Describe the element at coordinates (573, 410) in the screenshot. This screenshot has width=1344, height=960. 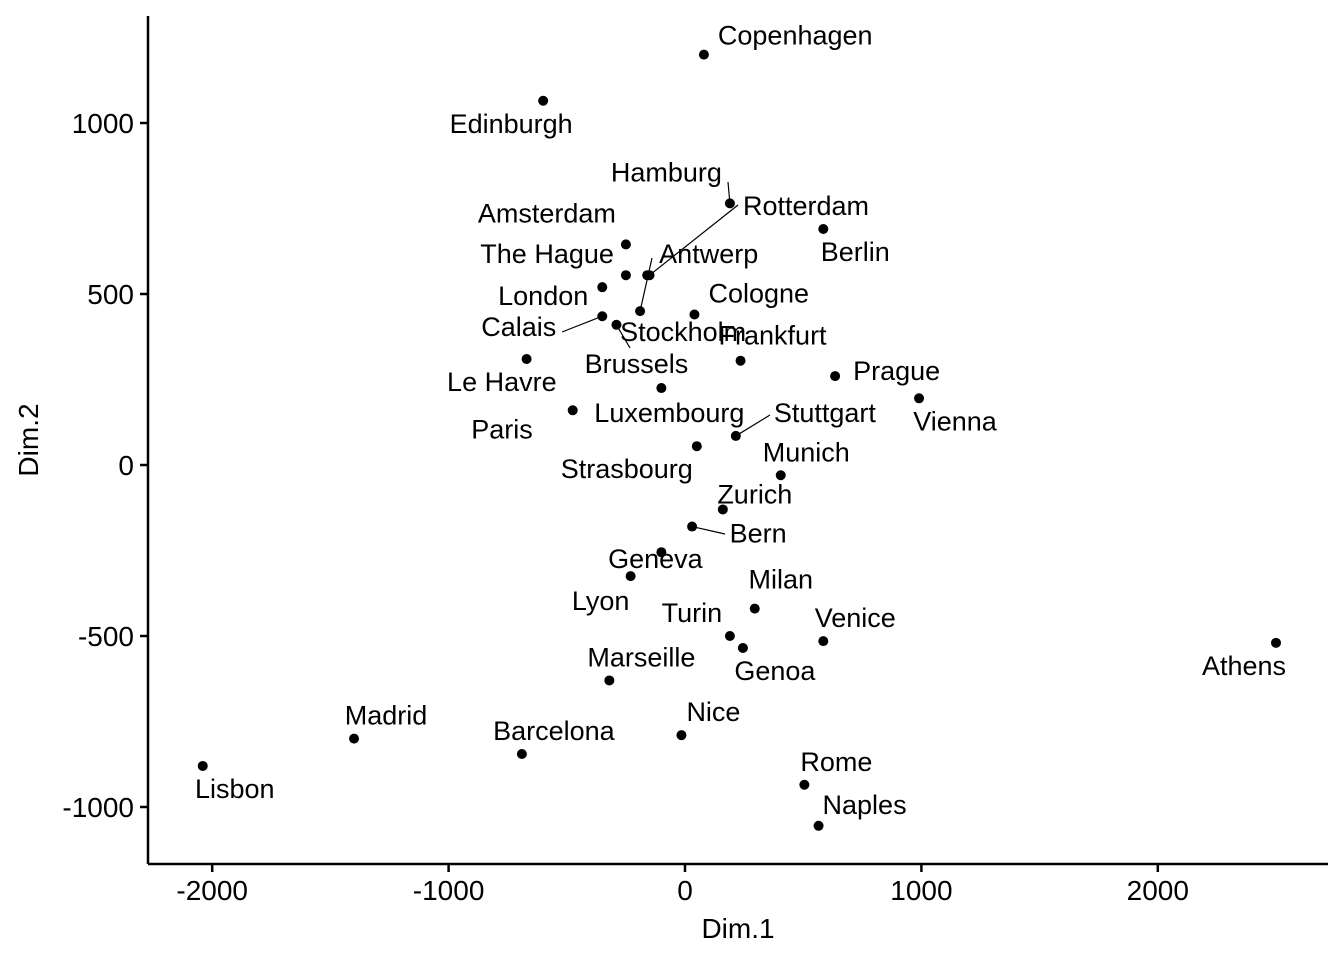
I see `point-paris` at that location.